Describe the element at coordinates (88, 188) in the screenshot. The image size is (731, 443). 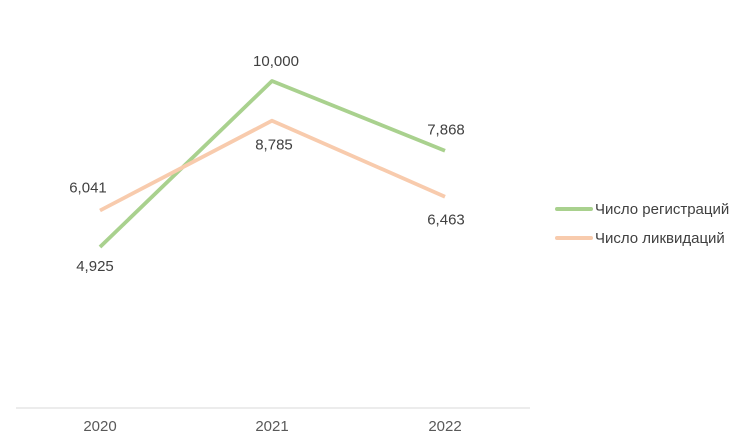
I see `data-label: 6,041` at that location.